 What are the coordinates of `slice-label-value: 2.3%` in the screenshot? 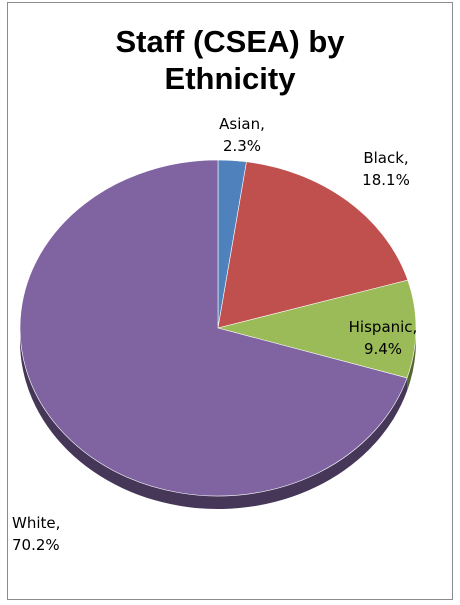 It's located at (242, 146).